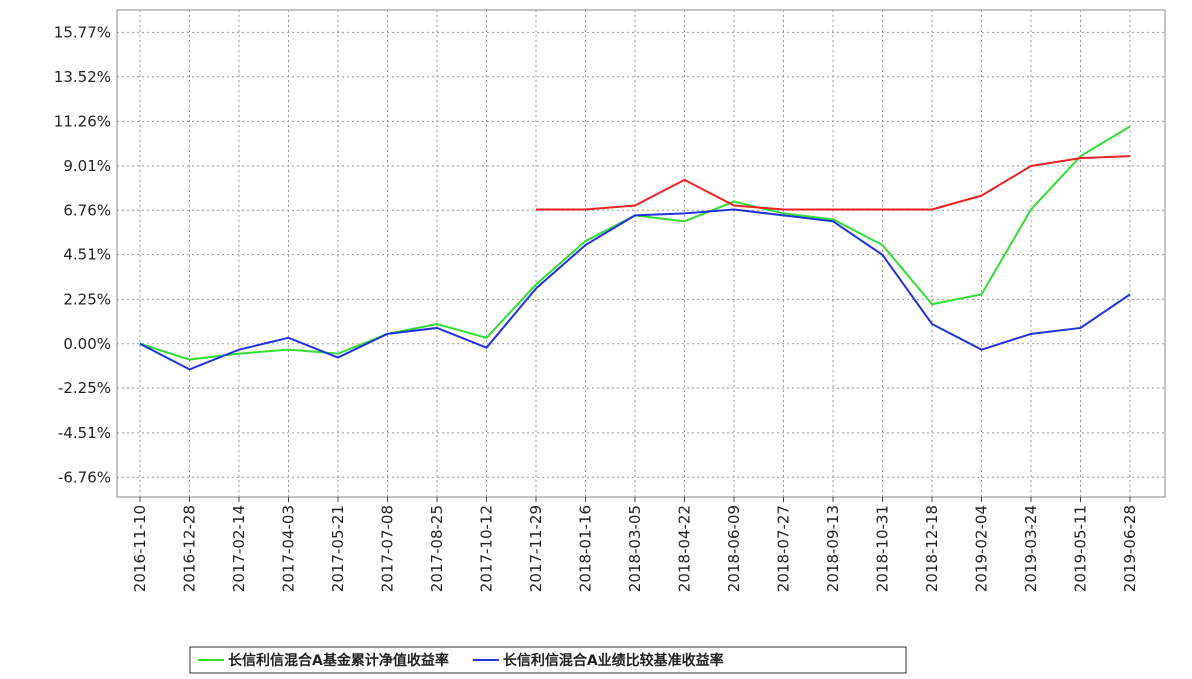 This screenshot has height=679, width=1192. Describe the element at coordinates (84, 433) in the screenshot. I see `y-tick-label: -4.51%` at that location.